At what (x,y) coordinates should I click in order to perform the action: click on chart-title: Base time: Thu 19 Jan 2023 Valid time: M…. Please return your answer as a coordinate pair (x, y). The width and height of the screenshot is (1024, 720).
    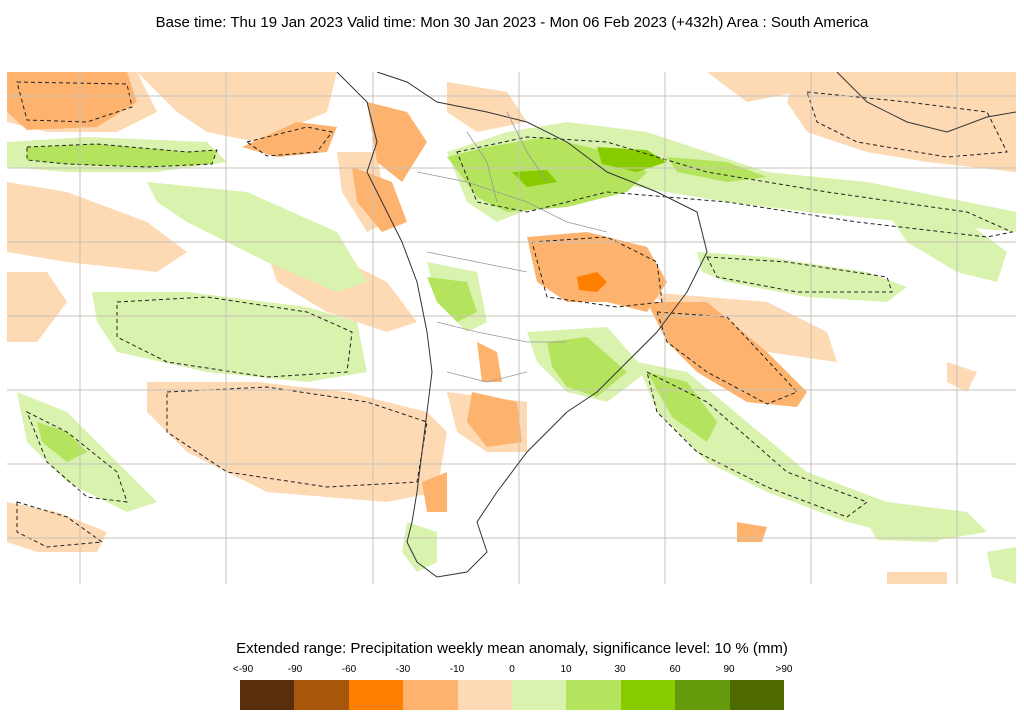
    Looking at the image, I should click on (512, 22).